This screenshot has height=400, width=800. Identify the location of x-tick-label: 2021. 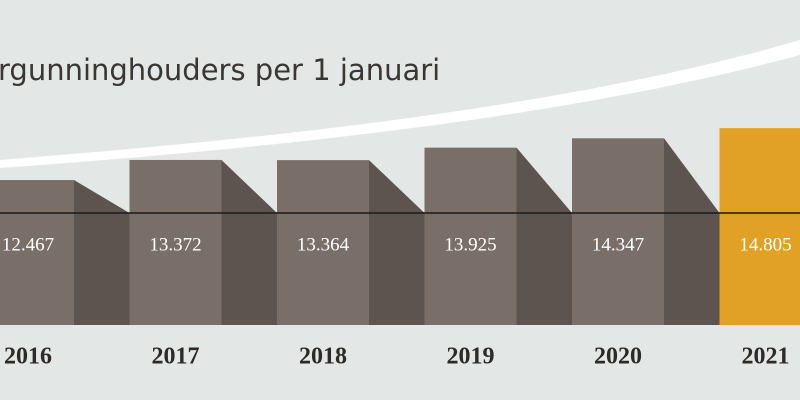
(766, 357).